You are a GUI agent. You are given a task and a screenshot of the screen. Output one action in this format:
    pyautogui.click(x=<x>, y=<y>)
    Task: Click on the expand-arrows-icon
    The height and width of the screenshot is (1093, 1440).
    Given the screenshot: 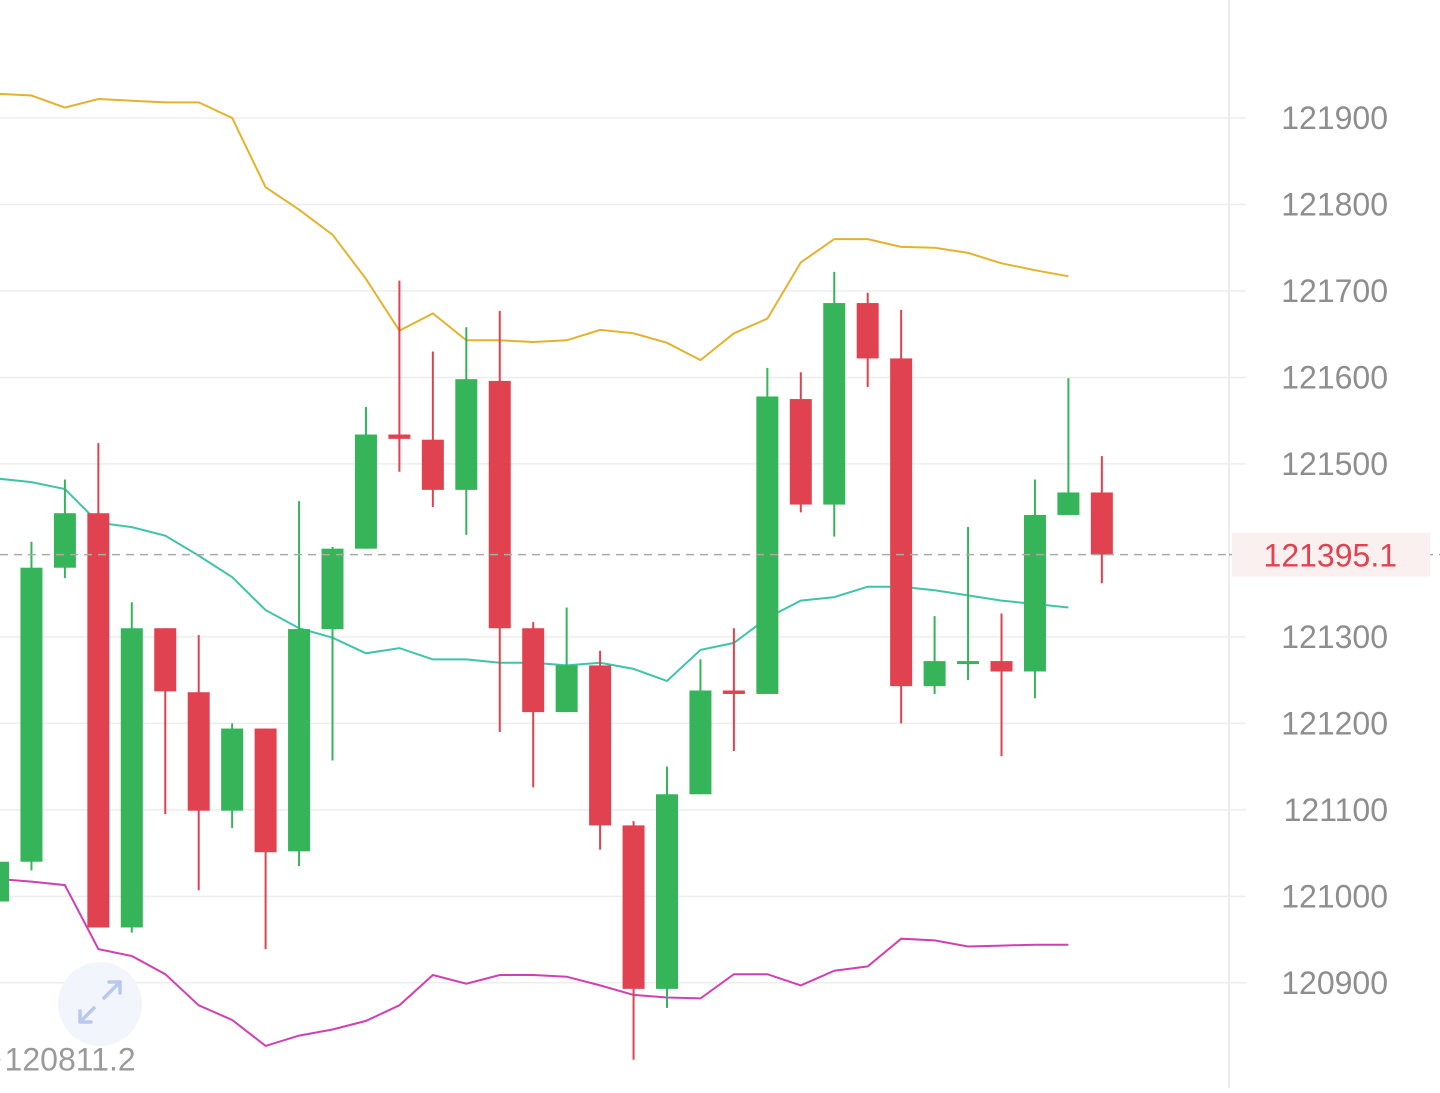 What is the action you would take?
    pyautogui.click(x=100, y=1002)
    